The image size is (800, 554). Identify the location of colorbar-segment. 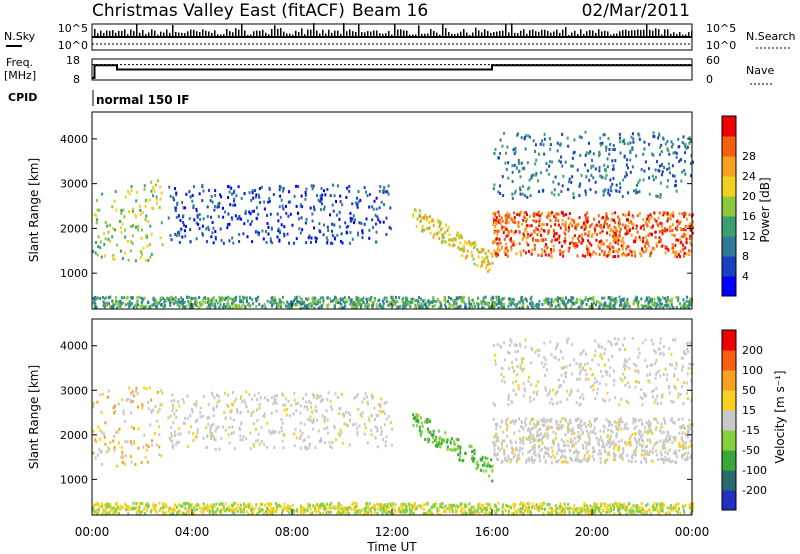
(729, 246).